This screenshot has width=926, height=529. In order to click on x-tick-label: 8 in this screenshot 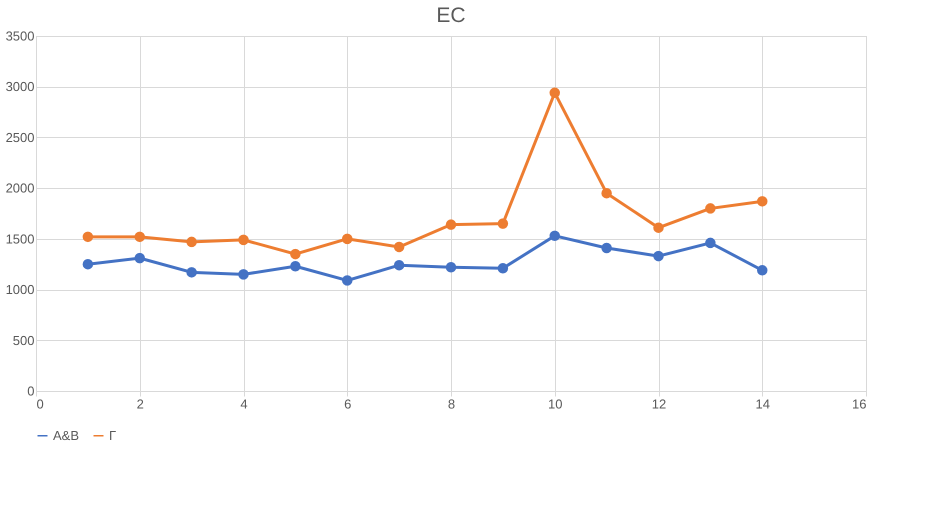, I will do `click(452, 404)`.